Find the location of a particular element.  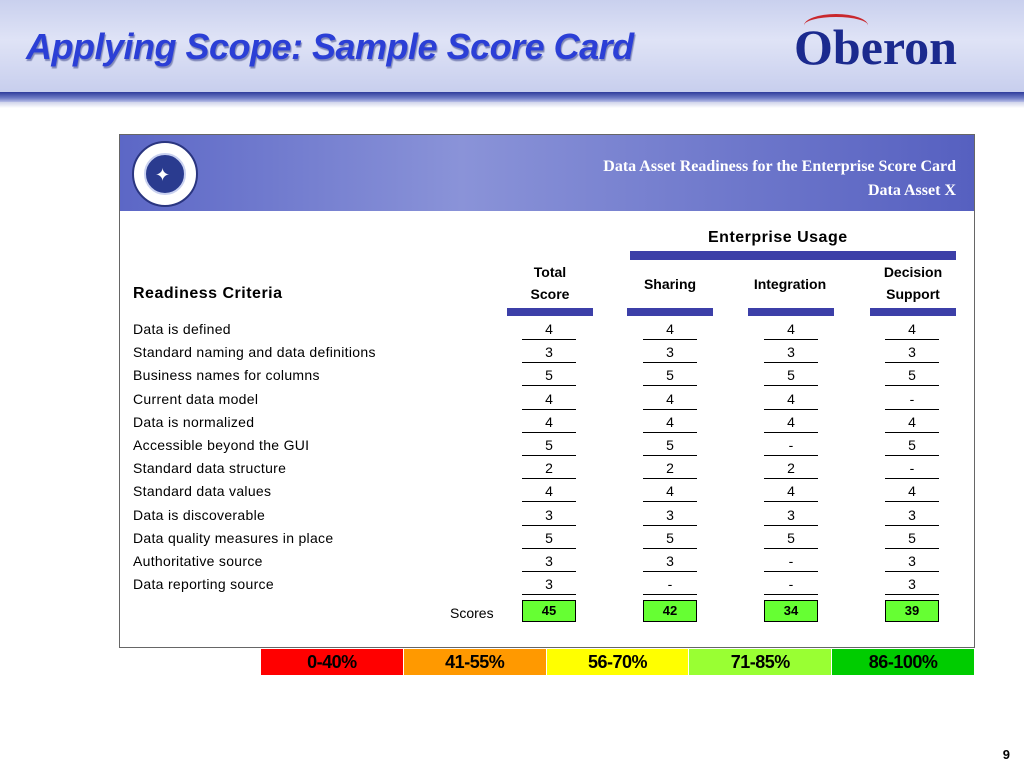

logo-arc-icon is located at coordinates (836, 25).